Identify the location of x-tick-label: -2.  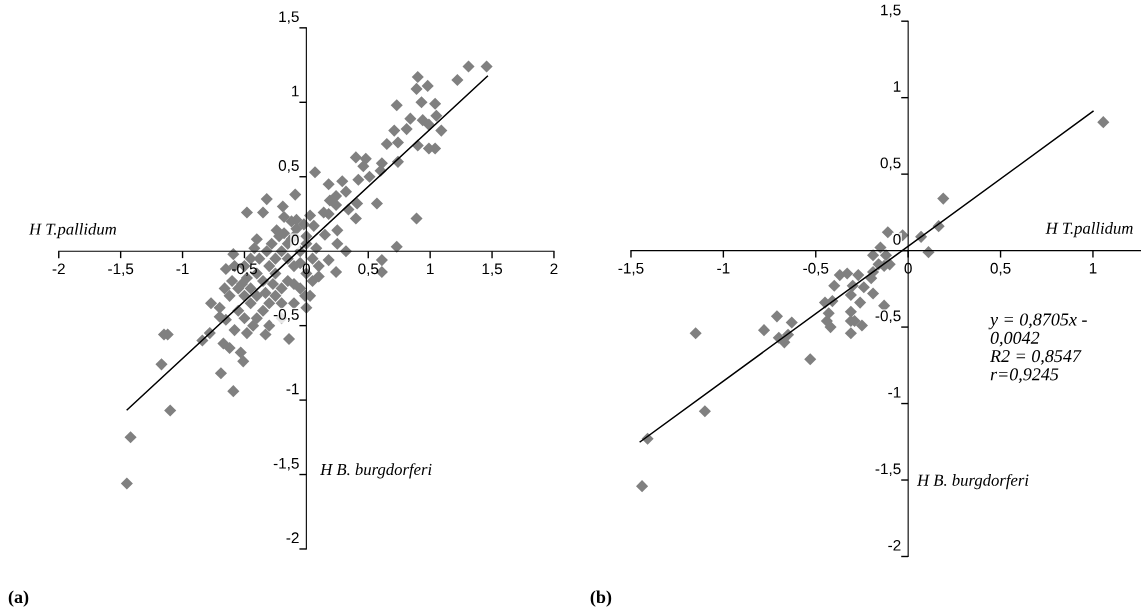
(58, 269).